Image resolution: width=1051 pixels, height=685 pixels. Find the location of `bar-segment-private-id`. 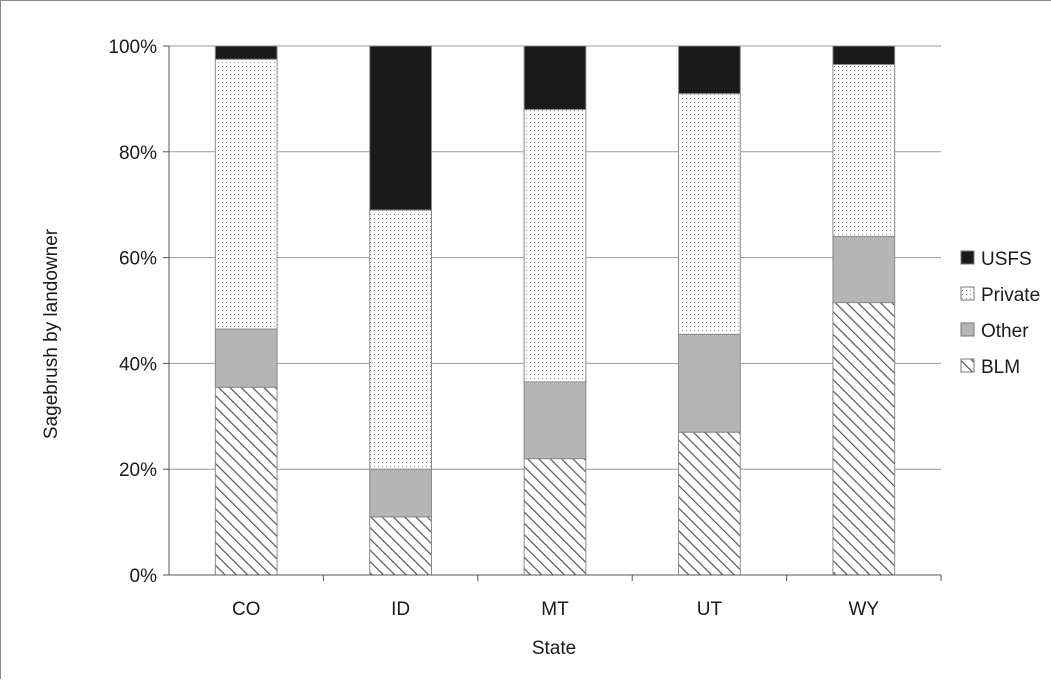

bar-segment-private-id is located at coordinates (400, 339).